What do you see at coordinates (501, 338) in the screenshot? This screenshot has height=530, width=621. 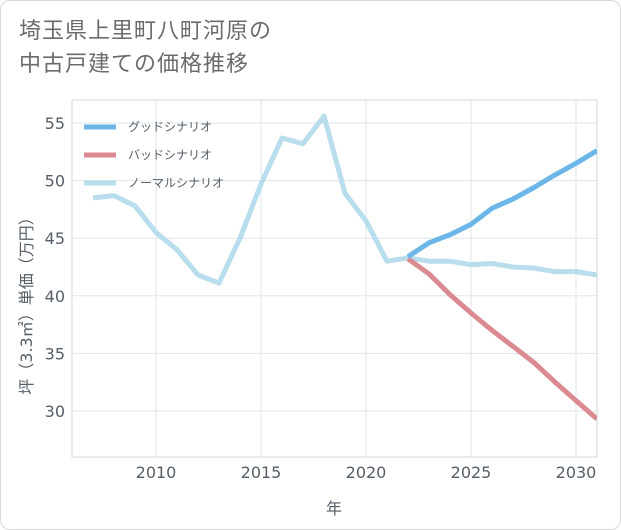 I see `series-line-bad` at bounding box center [501, 338].